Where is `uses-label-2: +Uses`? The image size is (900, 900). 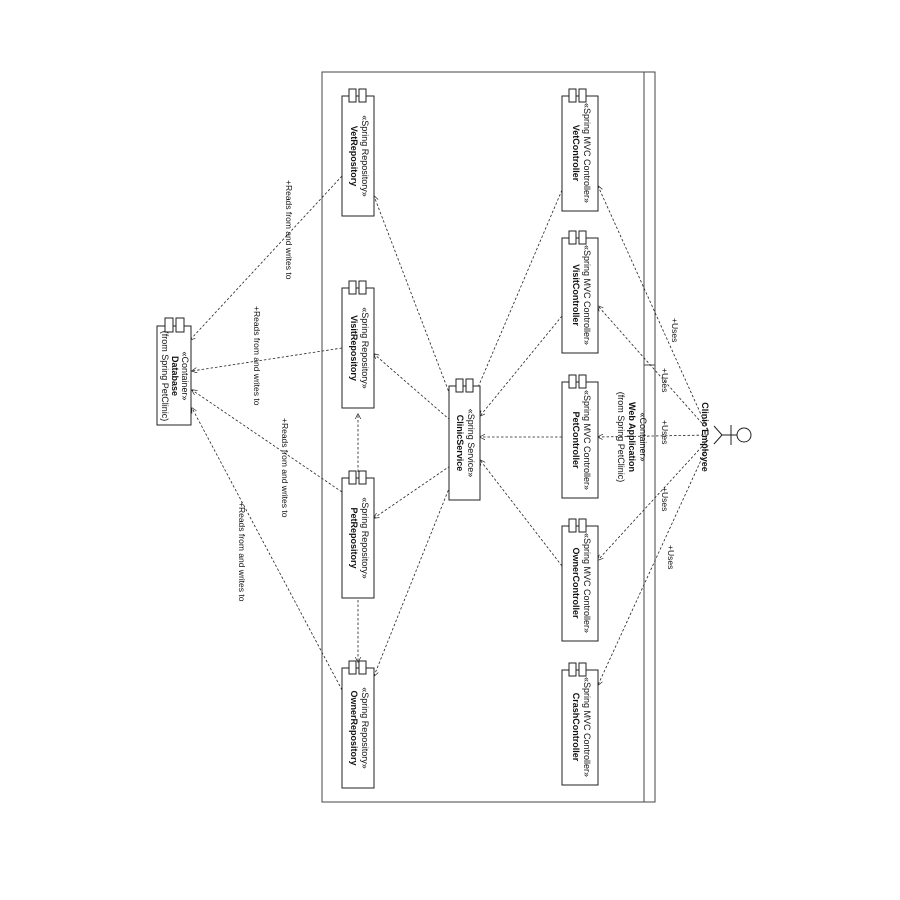 uses-label-2: +Uses is located at coordinates (665, 380).